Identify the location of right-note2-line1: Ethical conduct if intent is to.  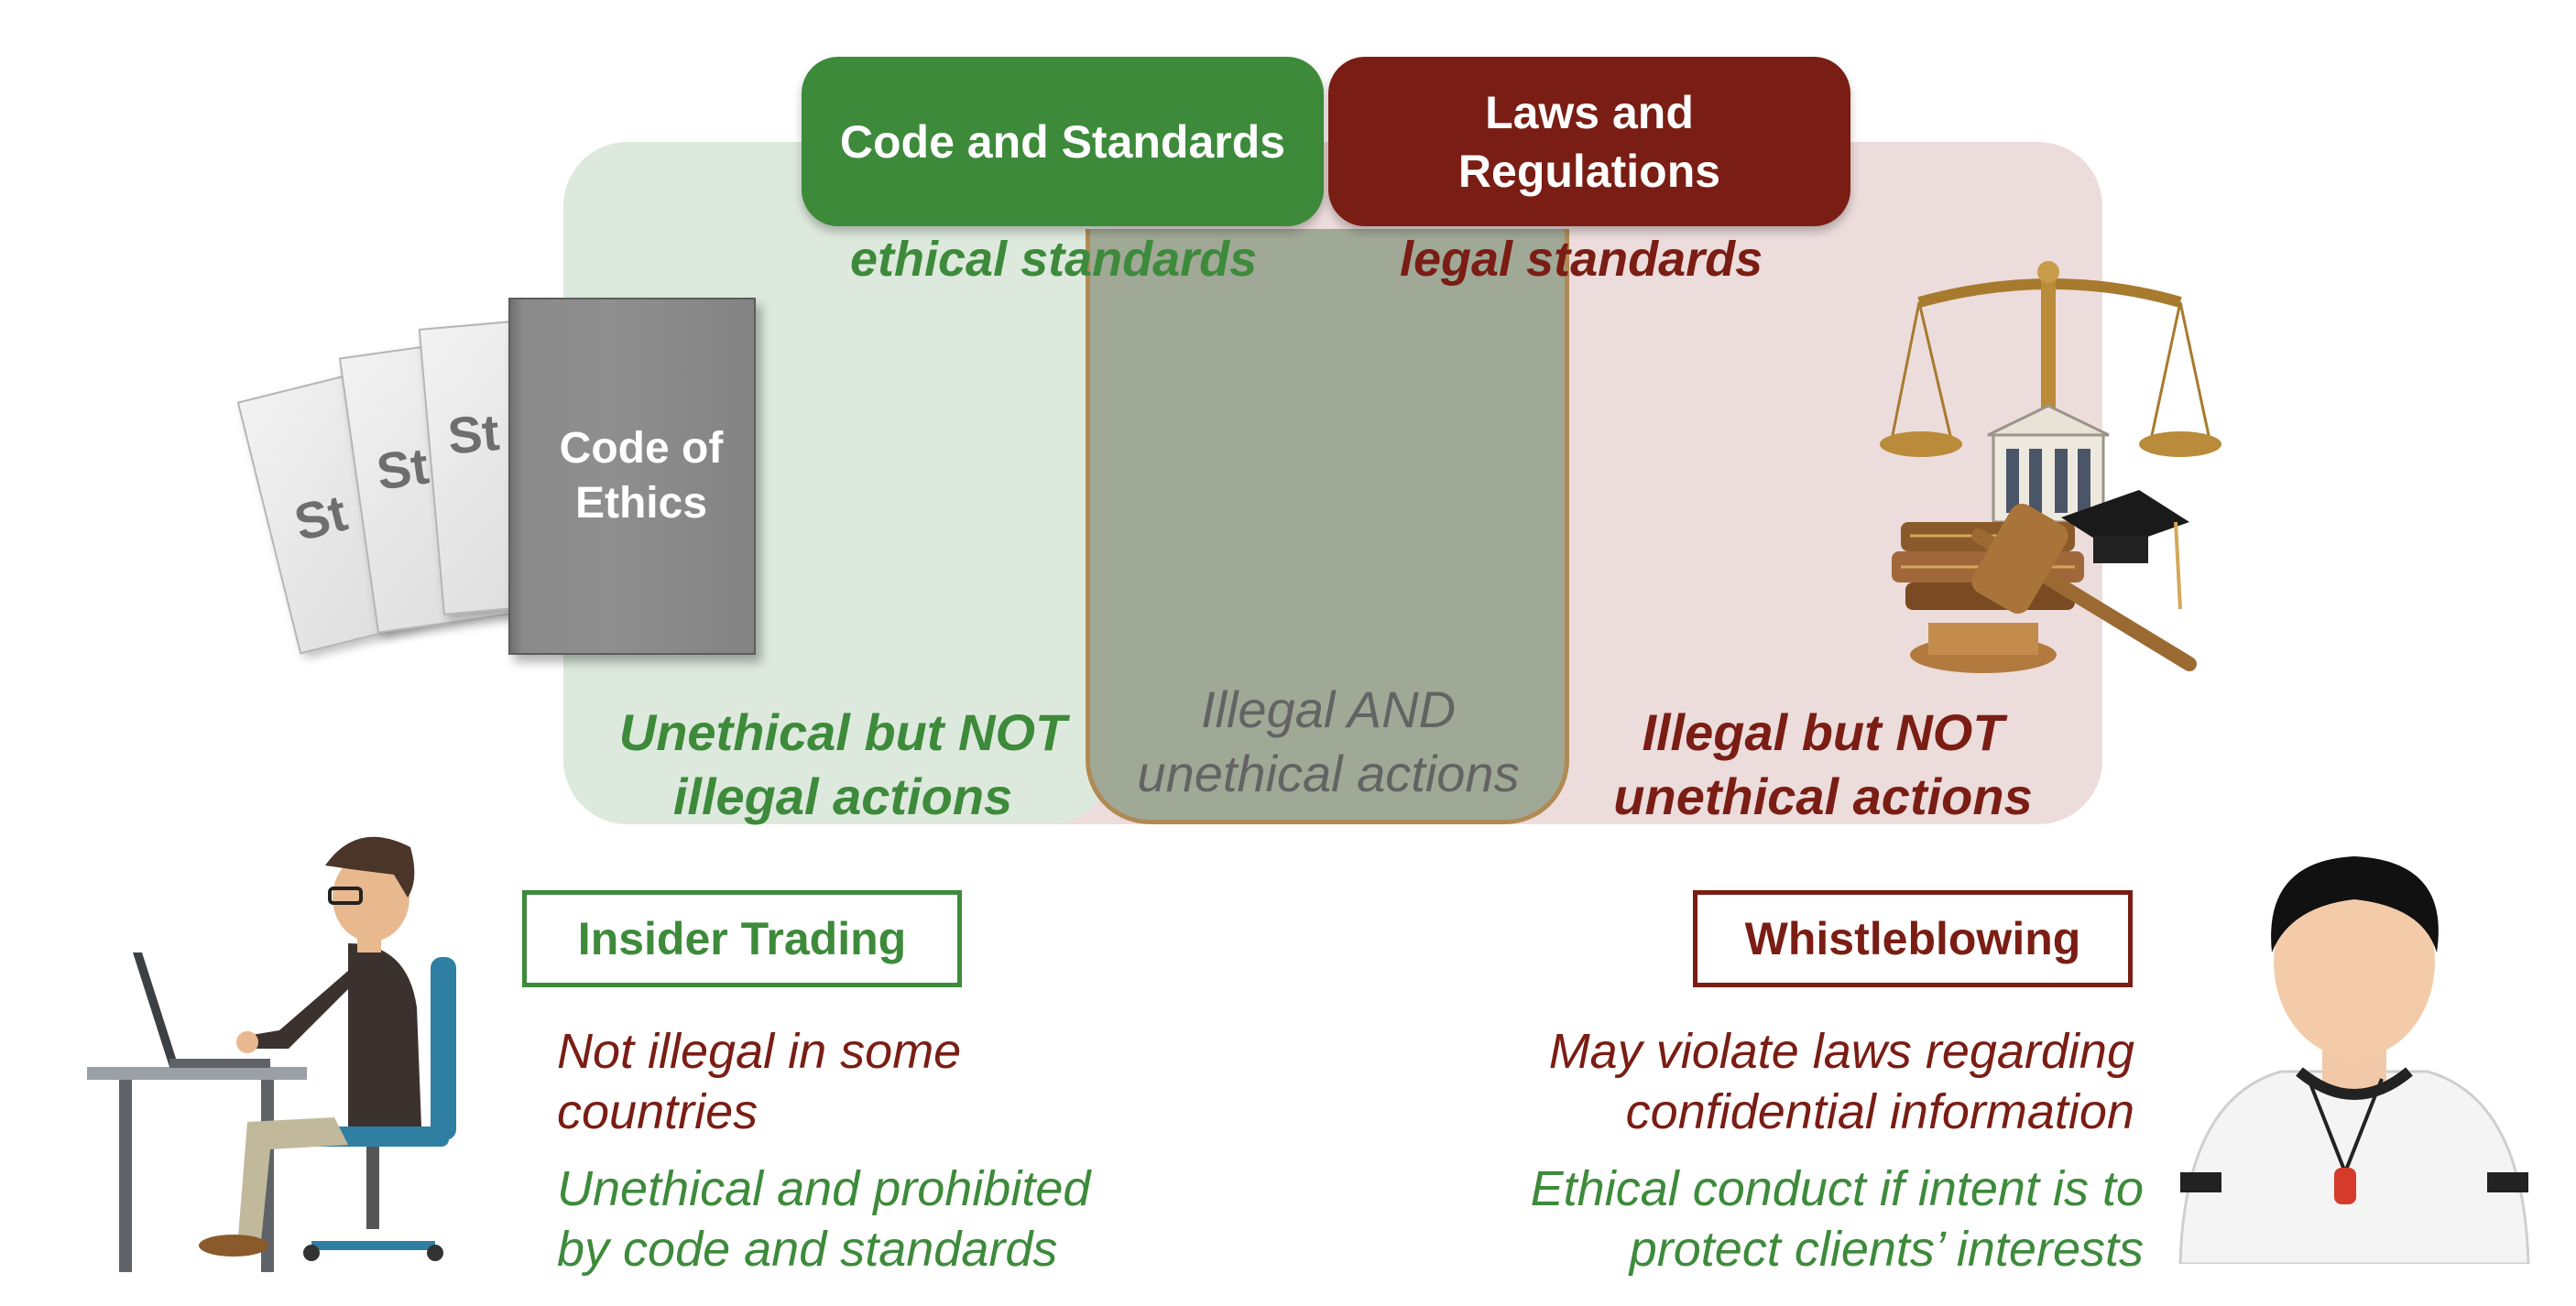
(1837, 1188).